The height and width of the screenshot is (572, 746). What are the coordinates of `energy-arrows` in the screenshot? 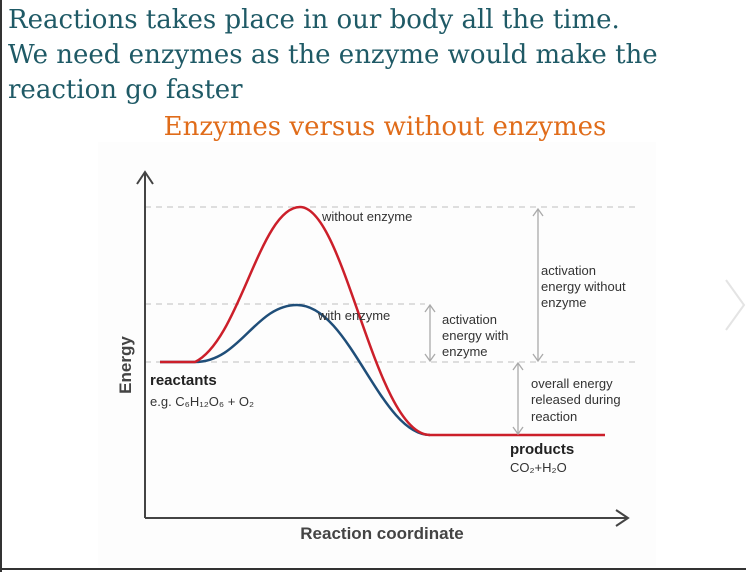 It's located at (484, 321).